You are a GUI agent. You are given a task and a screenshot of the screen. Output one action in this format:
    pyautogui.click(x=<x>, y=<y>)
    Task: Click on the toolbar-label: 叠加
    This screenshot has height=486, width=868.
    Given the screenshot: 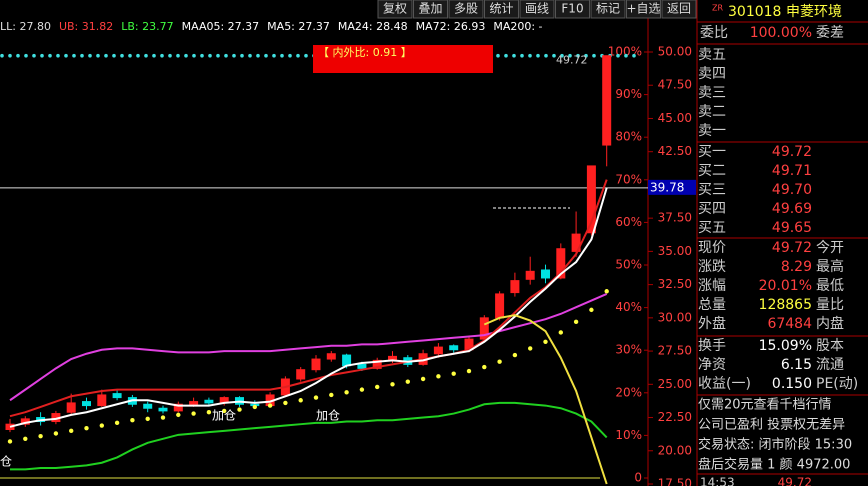 What is the action you would take?
    pyautogui.click(x=430, y=9)
    